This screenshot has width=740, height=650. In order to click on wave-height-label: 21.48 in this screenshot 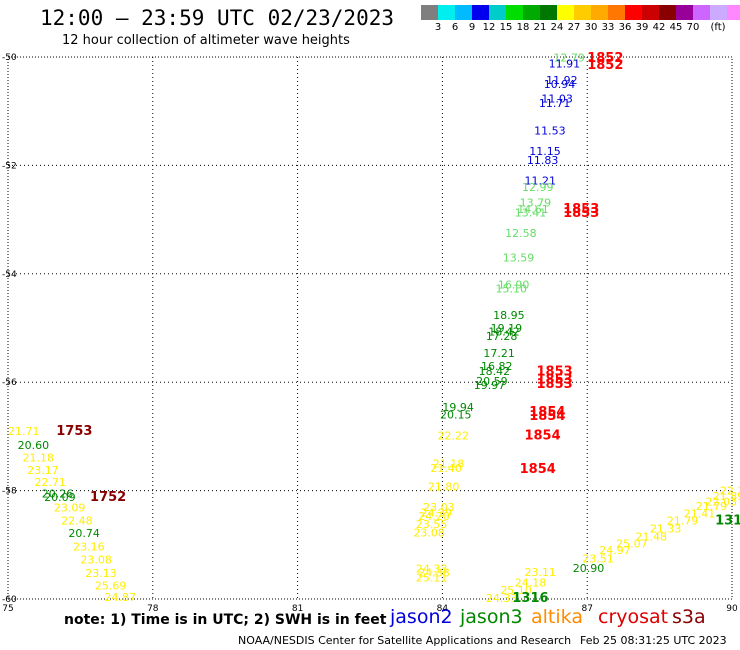, I will do `click(651, 537)`.